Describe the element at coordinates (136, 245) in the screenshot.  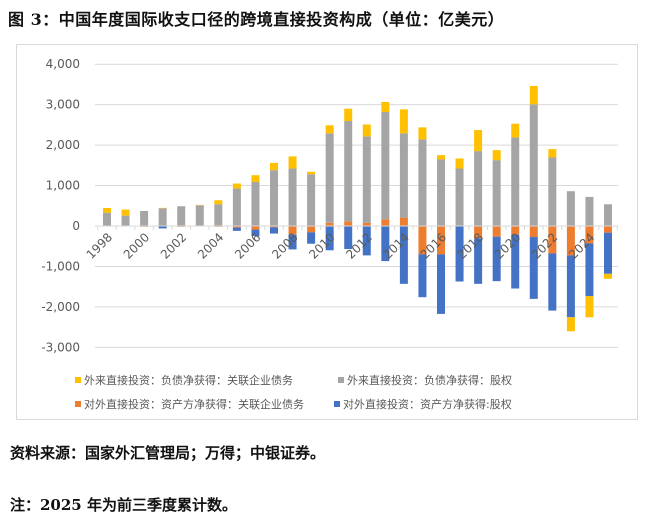
I see `x-tick-label: 2000` at that location.